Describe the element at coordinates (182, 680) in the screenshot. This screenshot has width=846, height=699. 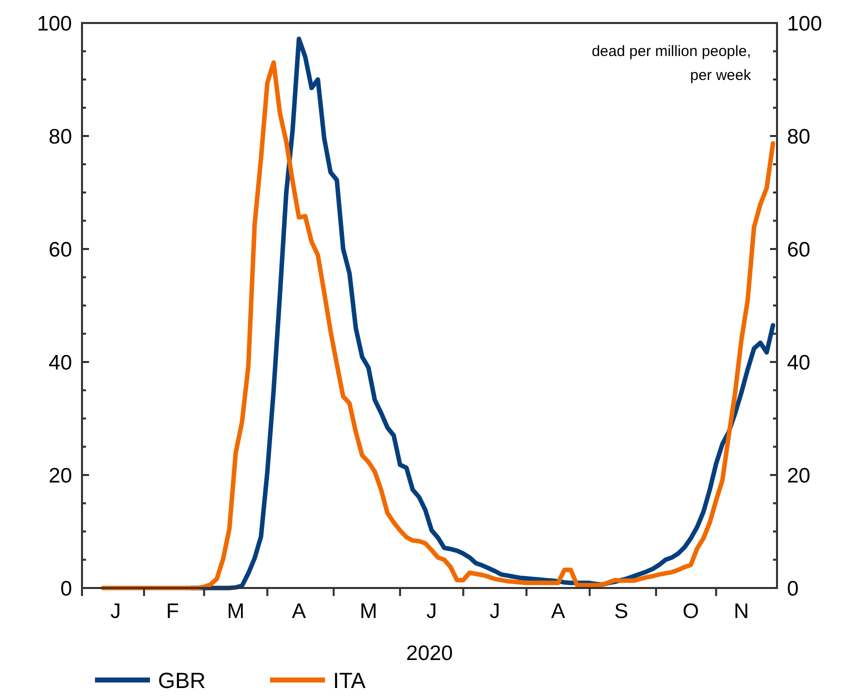
I see `legend-label: GBR` at that location.